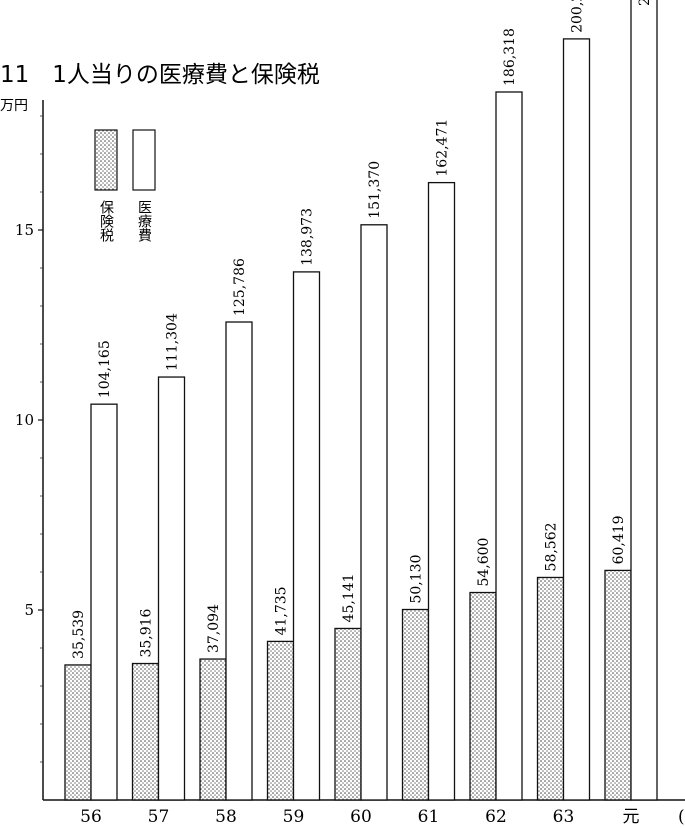 The image size is (685, 828). I want to click on x-tick-label-58: 58, so click(226, 817).